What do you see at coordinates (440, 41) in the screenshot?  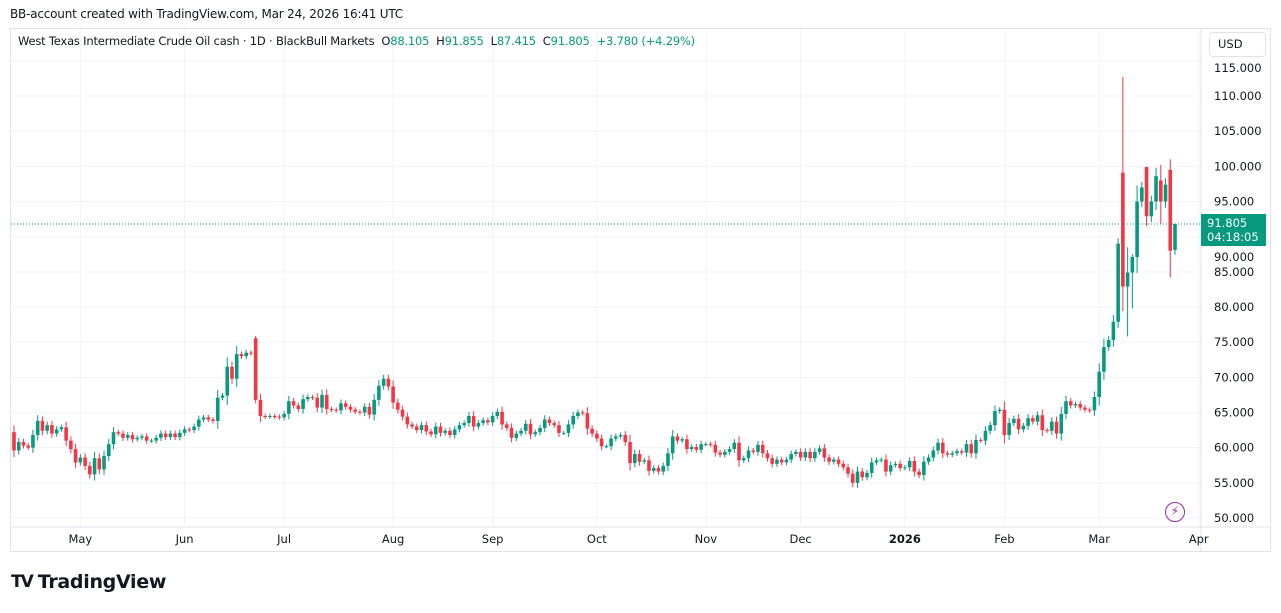 I see `high-label: H` at bounding box center [440, 41].